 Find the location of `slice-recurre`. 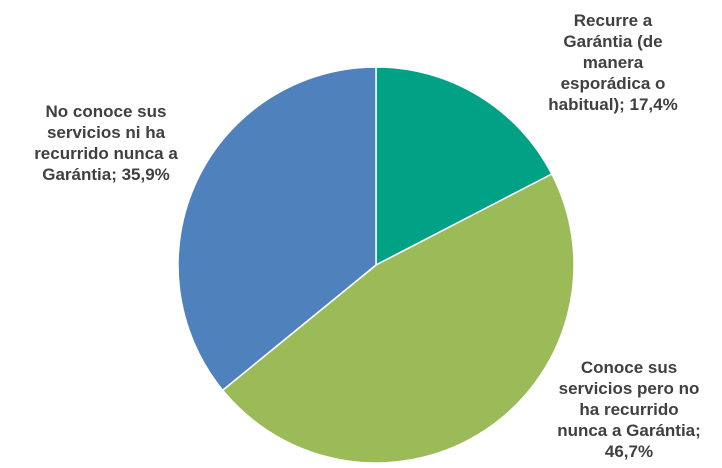

slice-recurre is located at coordinates (464, 166).